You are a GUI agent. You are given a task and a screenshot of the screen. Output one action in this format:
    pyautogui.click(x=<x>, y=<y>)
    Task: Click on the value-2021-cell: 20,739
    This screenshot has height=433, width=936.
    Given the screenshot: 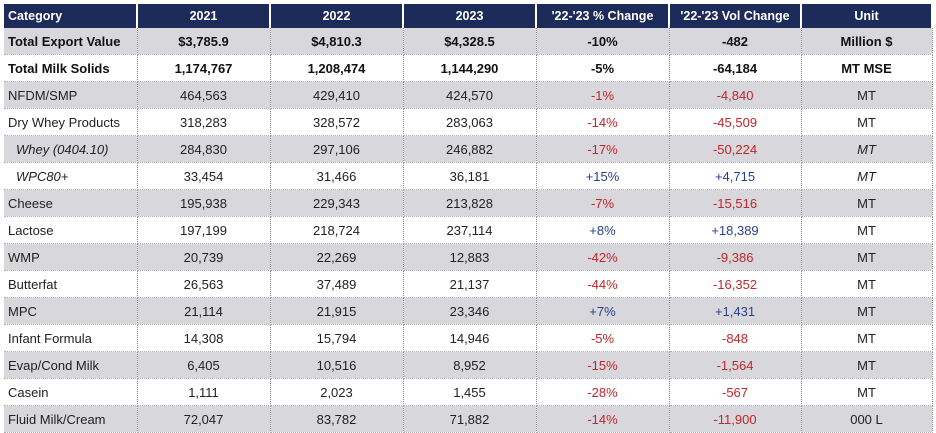 What is the action you would take?
    pyautogui.click(x=204, y=257)
    